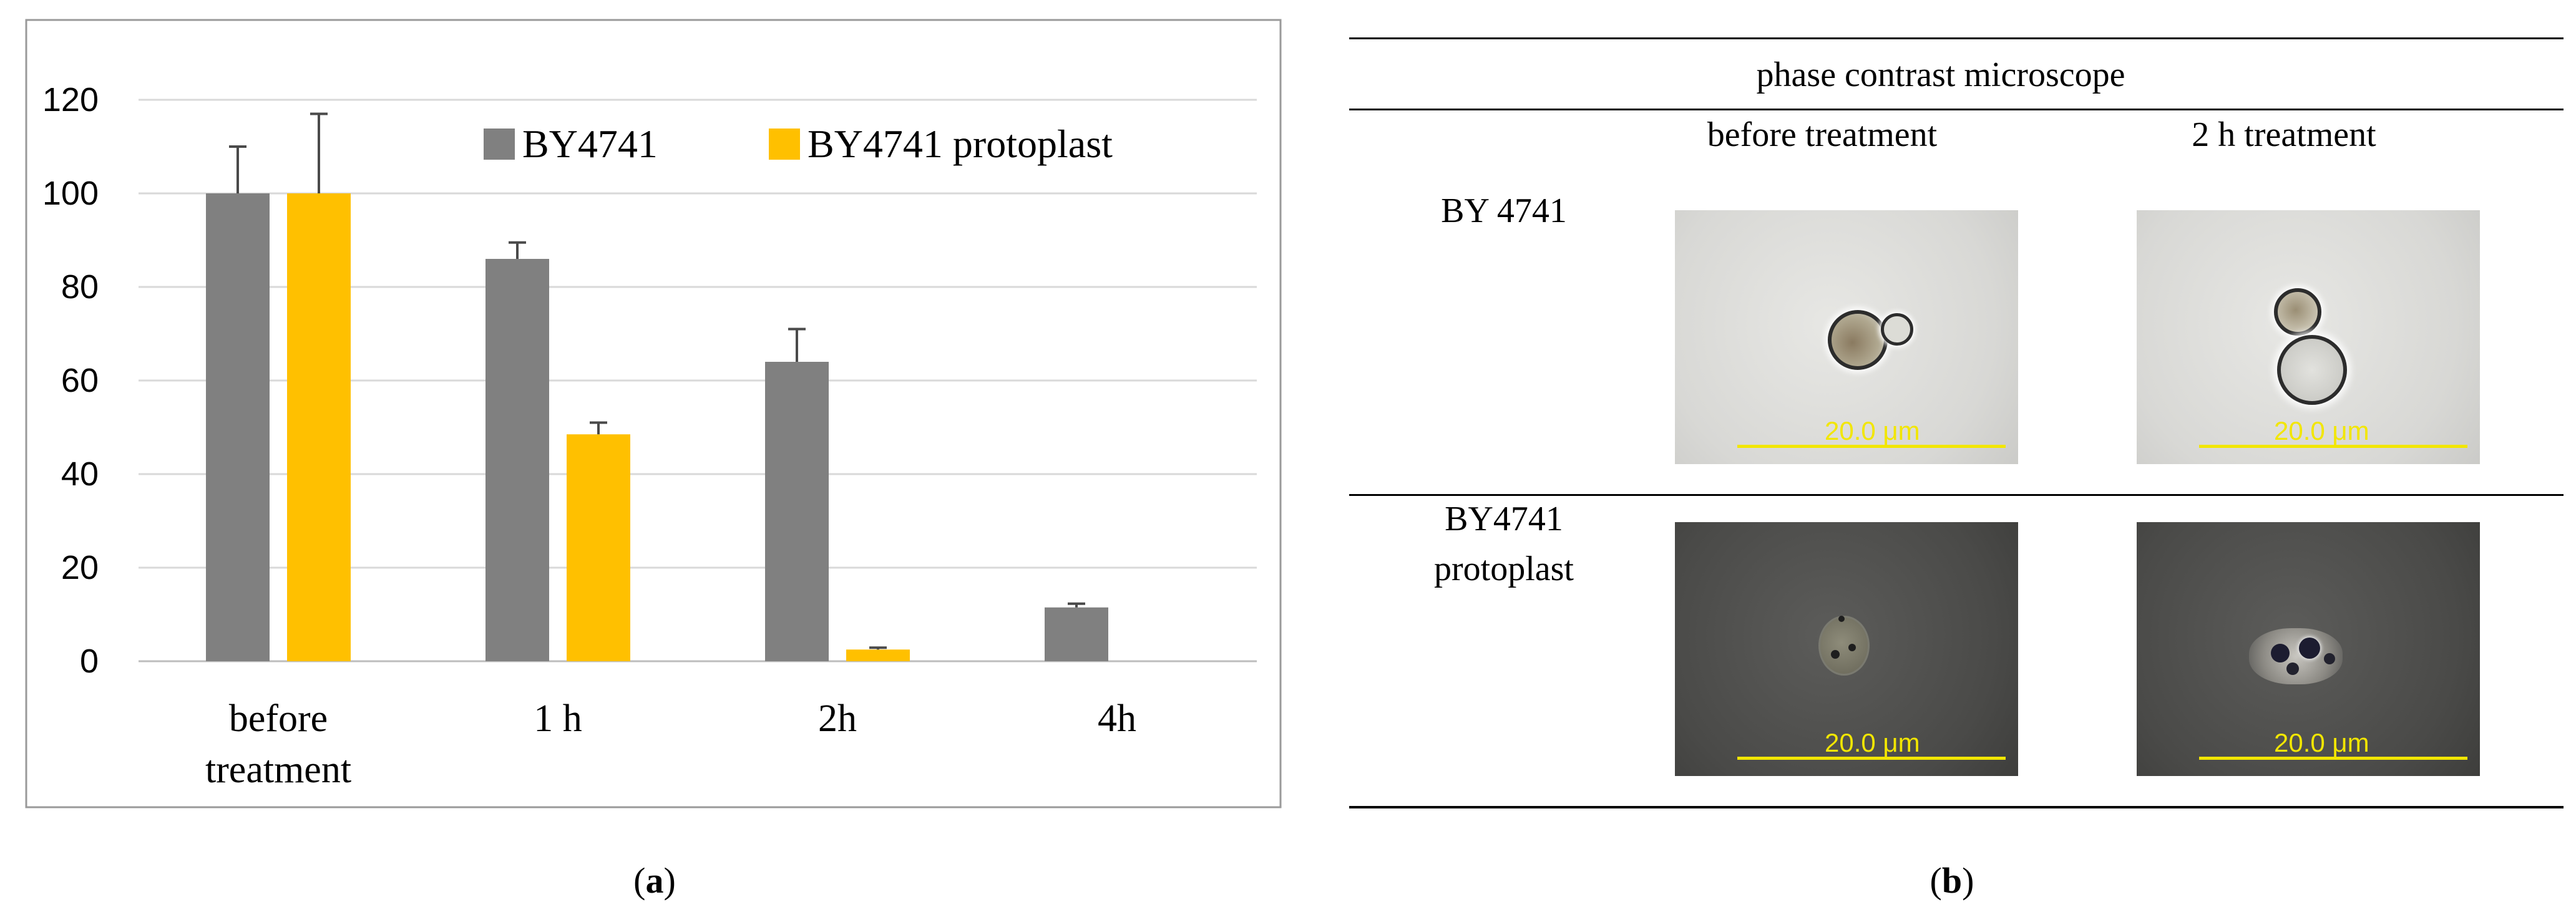 Image resolution: width=2576 pixels, height=917 pixels. Describe the element at coordinates (1117, 718) in the screenshot. I see `x-tick-label: 4h` at that location.